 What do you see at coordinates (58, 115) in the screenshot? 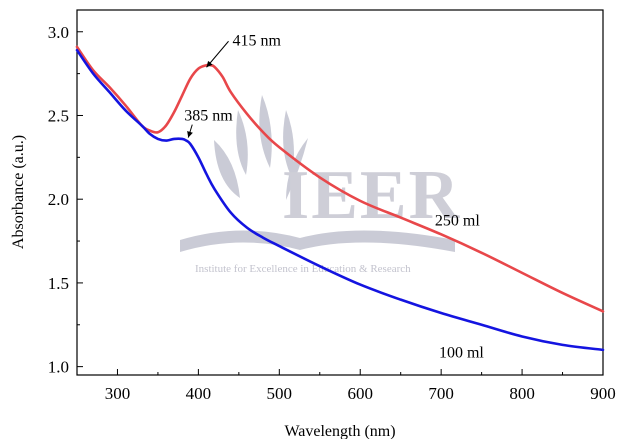
I see `y-tick-label: 2.5` at bounding box center [58, 115].